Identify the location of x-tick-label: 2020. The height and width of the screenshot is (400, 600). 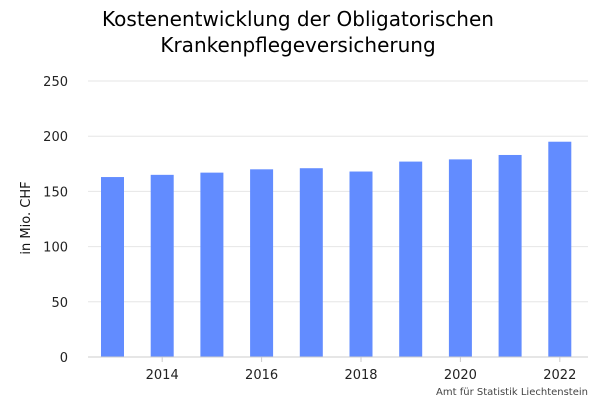
(460, 375).